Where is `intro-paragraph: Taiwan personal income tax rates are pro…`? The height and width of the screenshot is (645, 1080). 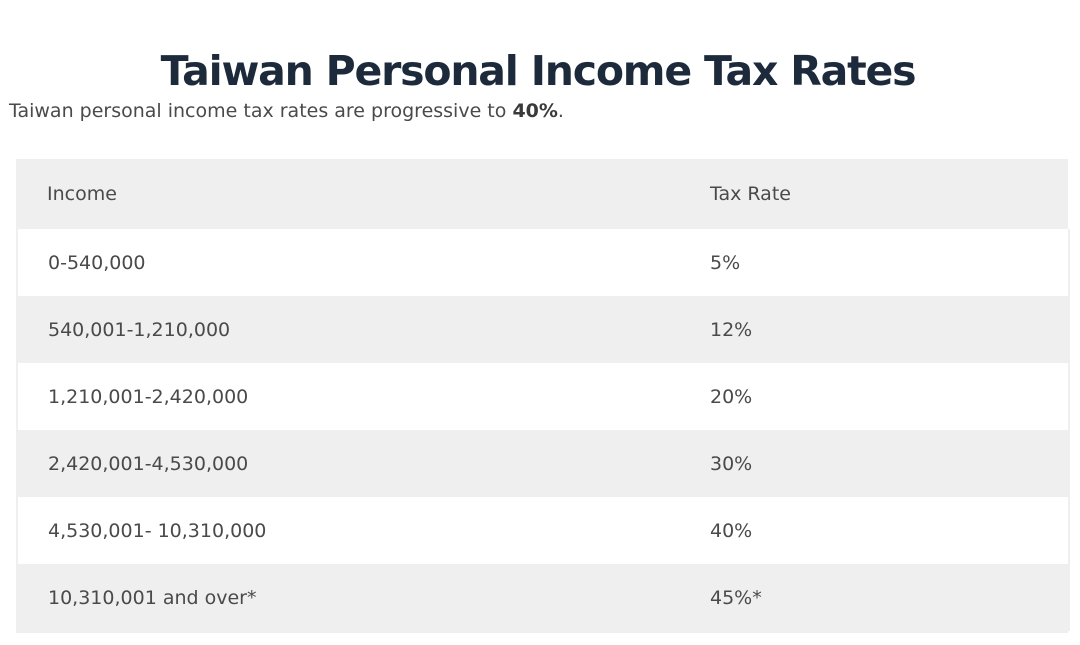
intro-paragraph: Taiwan personal income tax rates are pro… is located at coordinates (286, 111).